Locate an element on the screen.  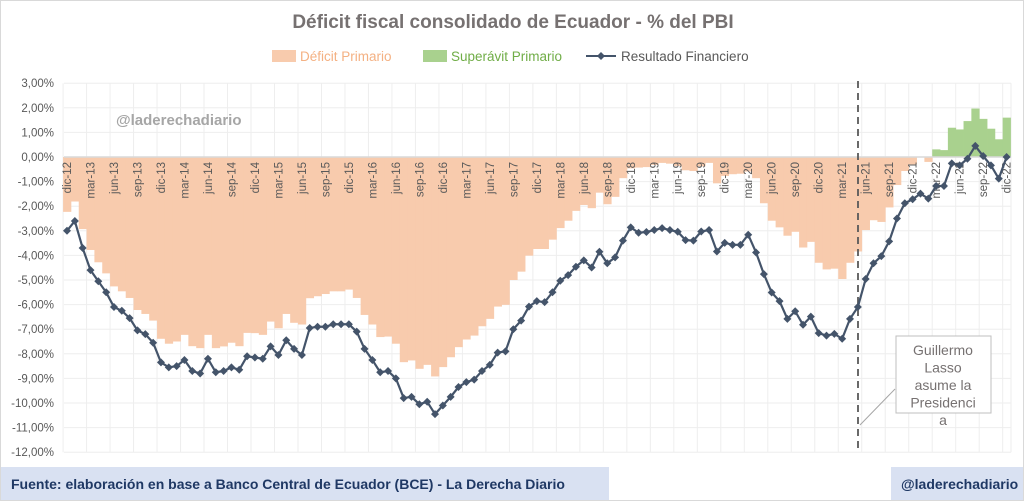
y-tick-label: 3,00% is located at coordinates (37, 84).